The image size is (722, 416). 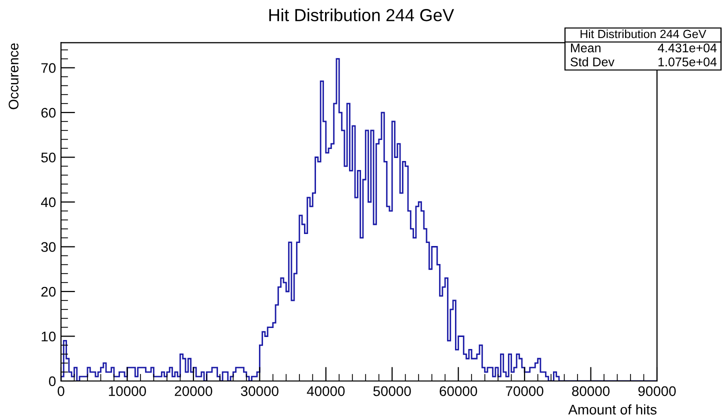 I want to click on chart-title: Hit Distribution 244 GeV, so click(x=361, y=15).